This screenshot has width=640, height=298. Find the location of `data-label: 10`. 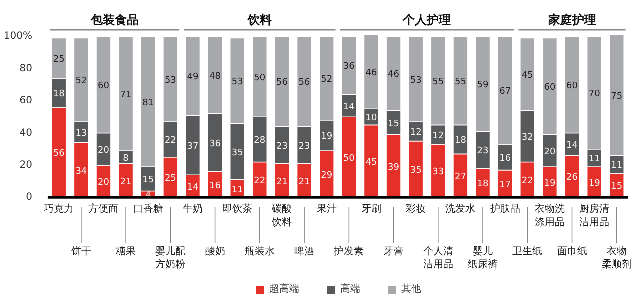

data-label: 10 is located at coordinates (372, 119).